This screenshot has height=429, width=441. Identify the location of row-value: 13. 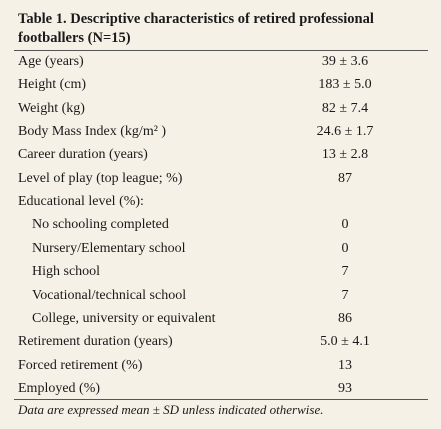
(345, 365).